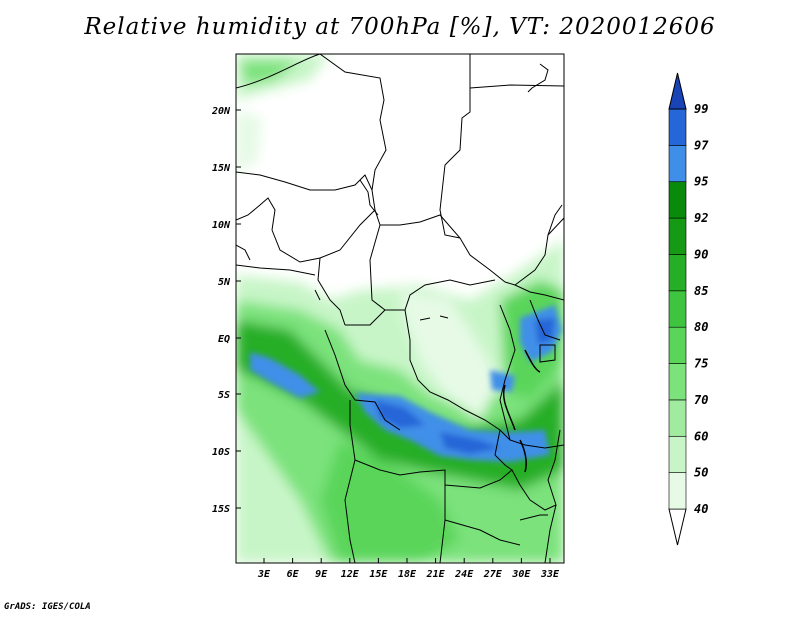 The height and width of the screenshot is (618, 800). I want to click on colorbar-label: 85, so click(701, 291).